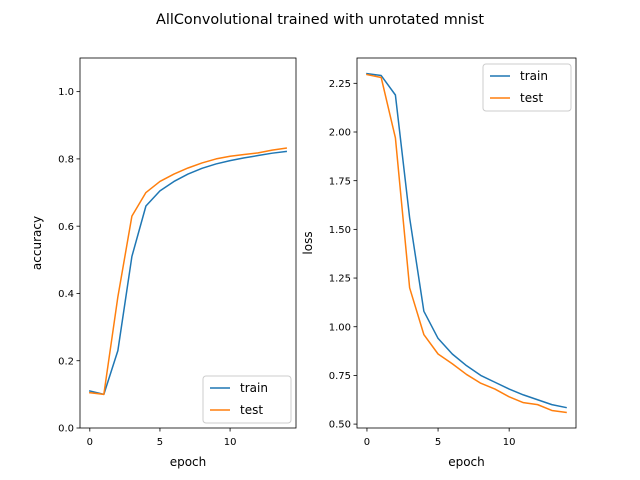  Describe the element at coordinates (66, 92) in the screenshot. I see `y-tick-label: 1.0` at that location.